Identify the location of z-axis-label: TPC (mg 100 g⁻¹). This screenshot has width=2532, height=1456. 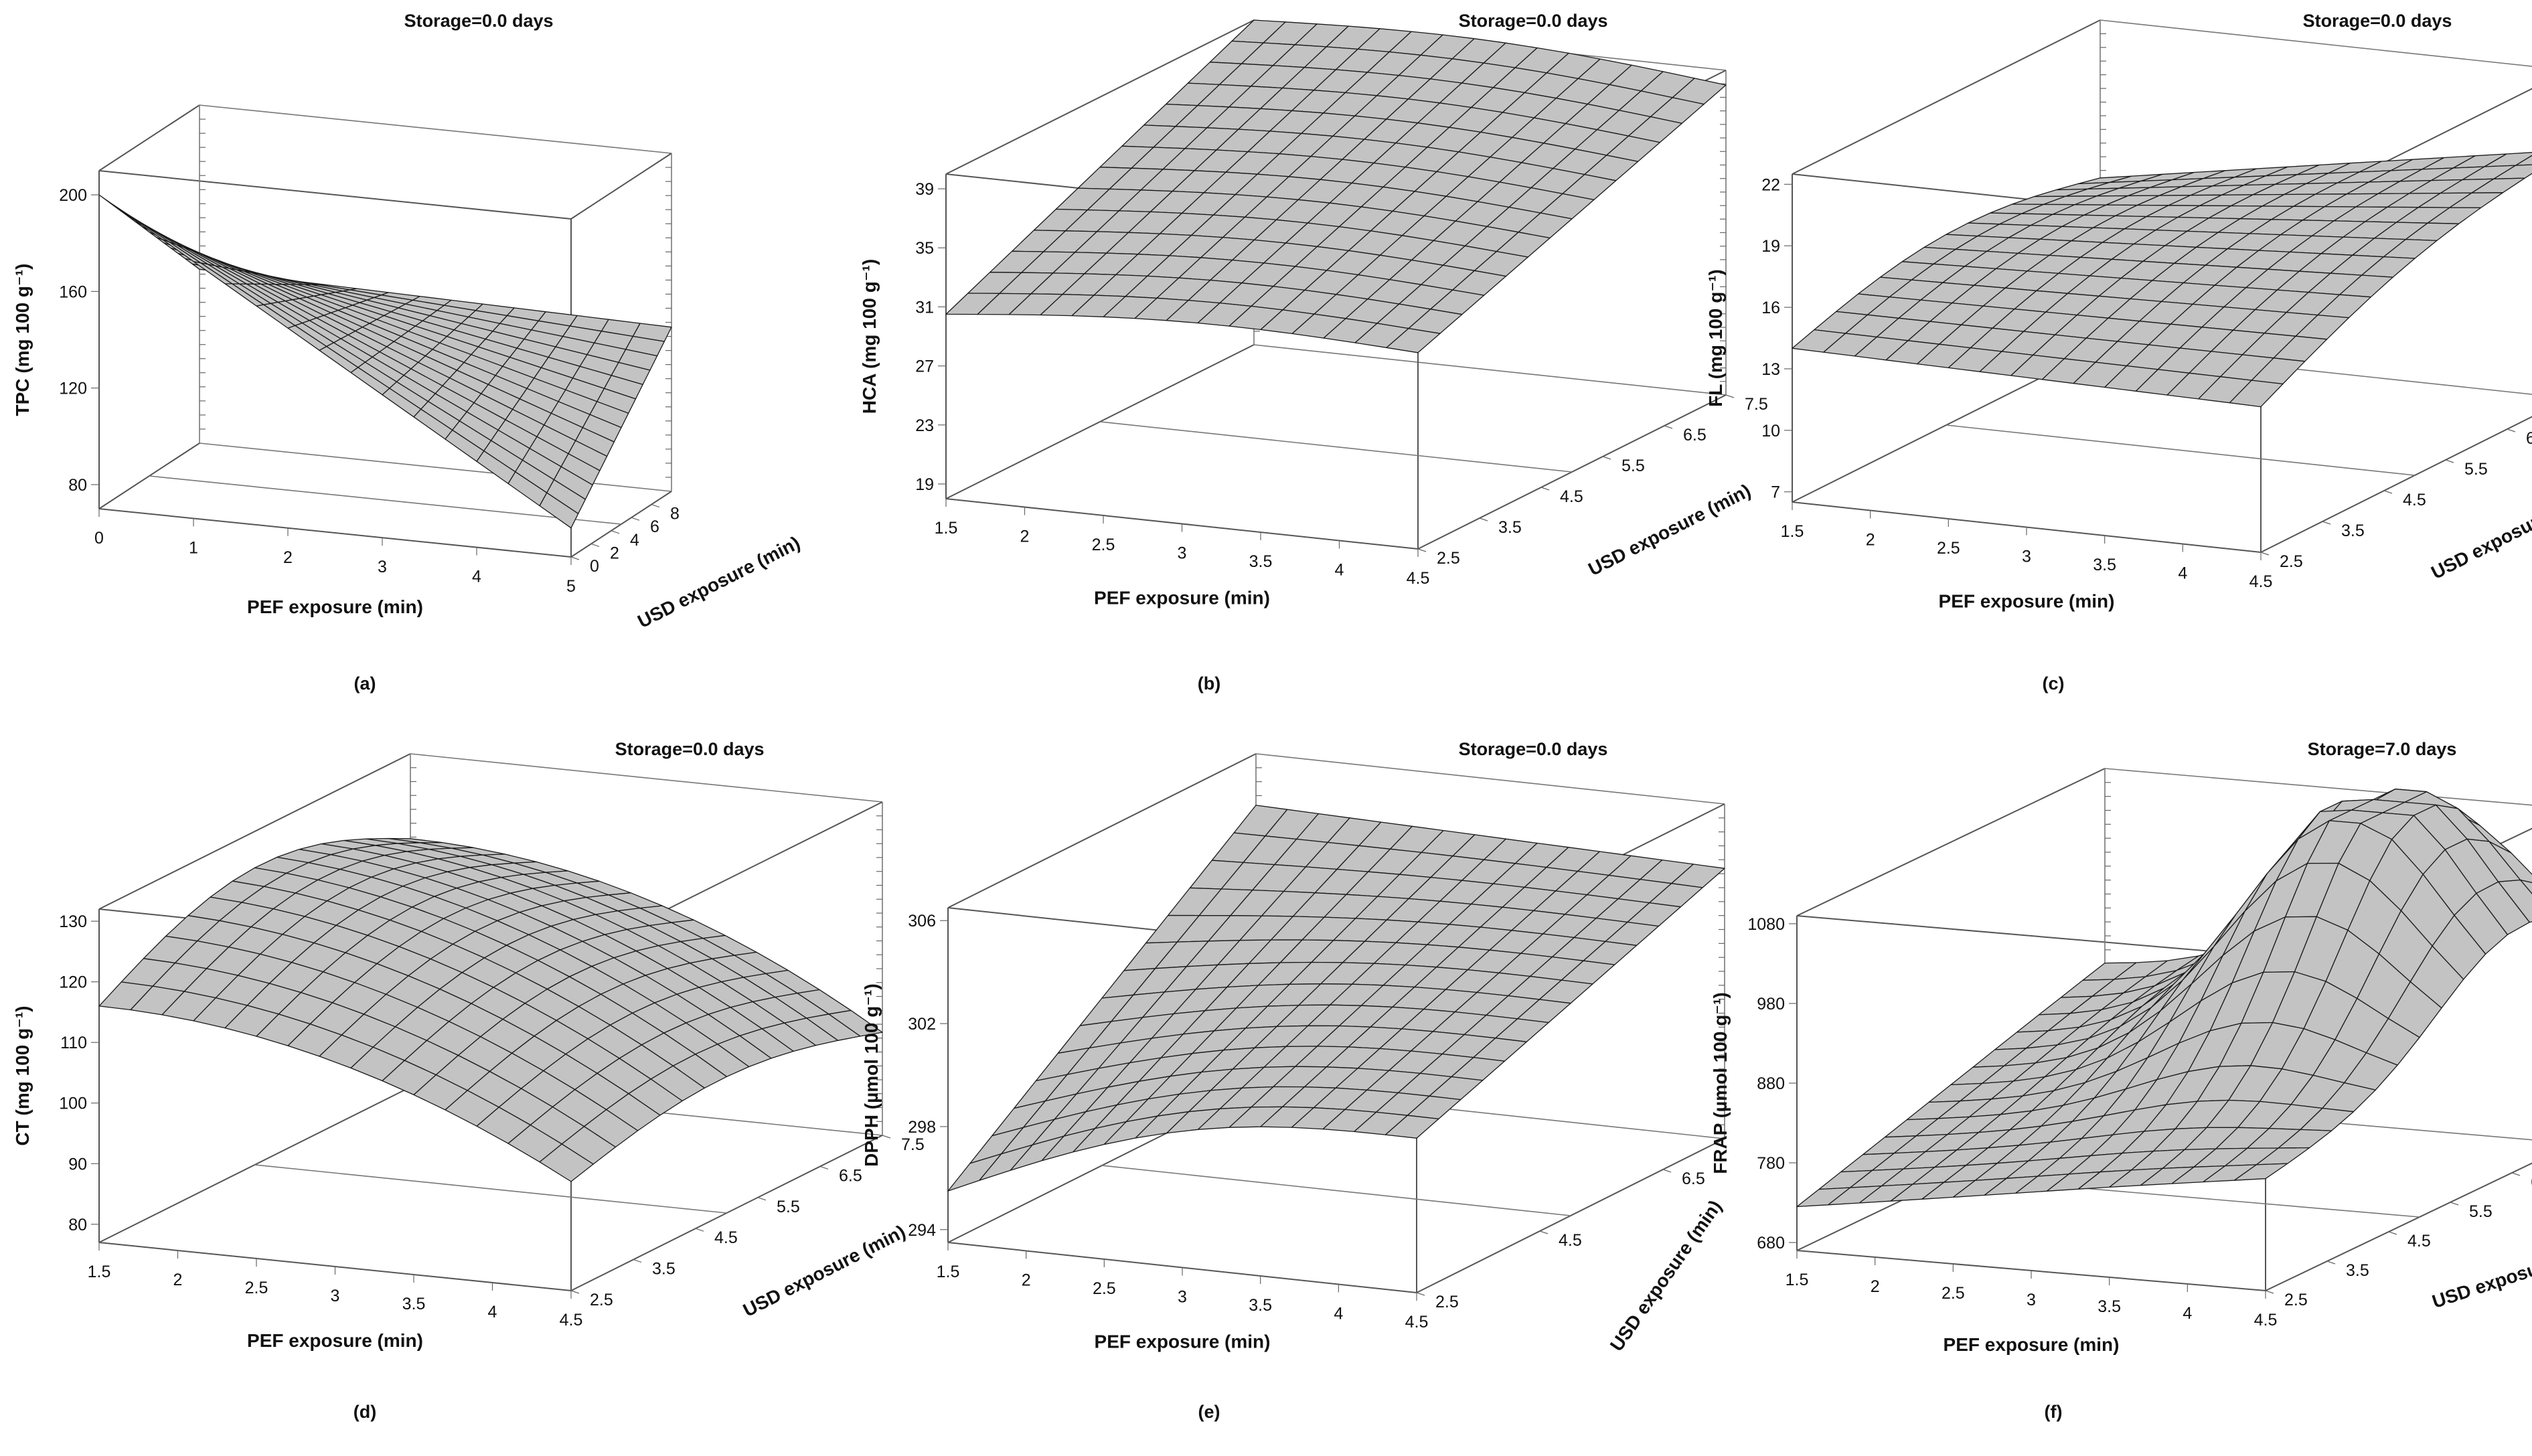
(22, 340).